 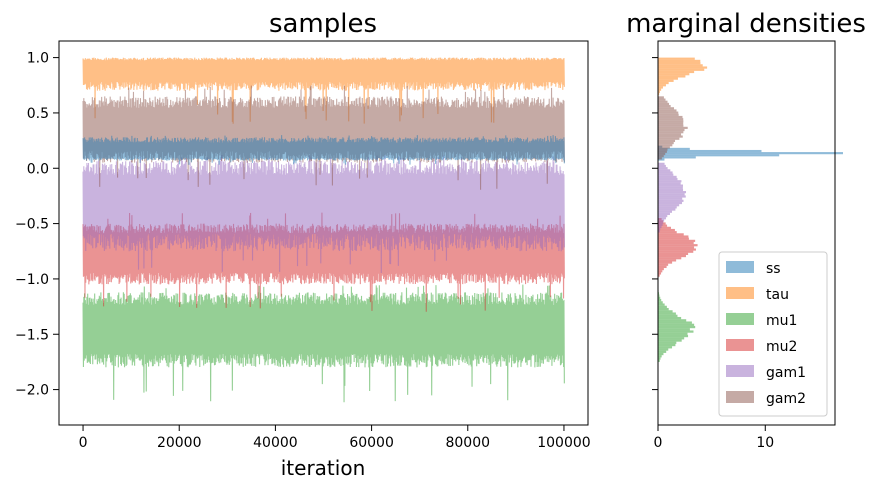 What do you see at coordinates (781, 321) in the screenshot?
I see `legend-label-mu1: mu1` at bounding box center [781, 321].